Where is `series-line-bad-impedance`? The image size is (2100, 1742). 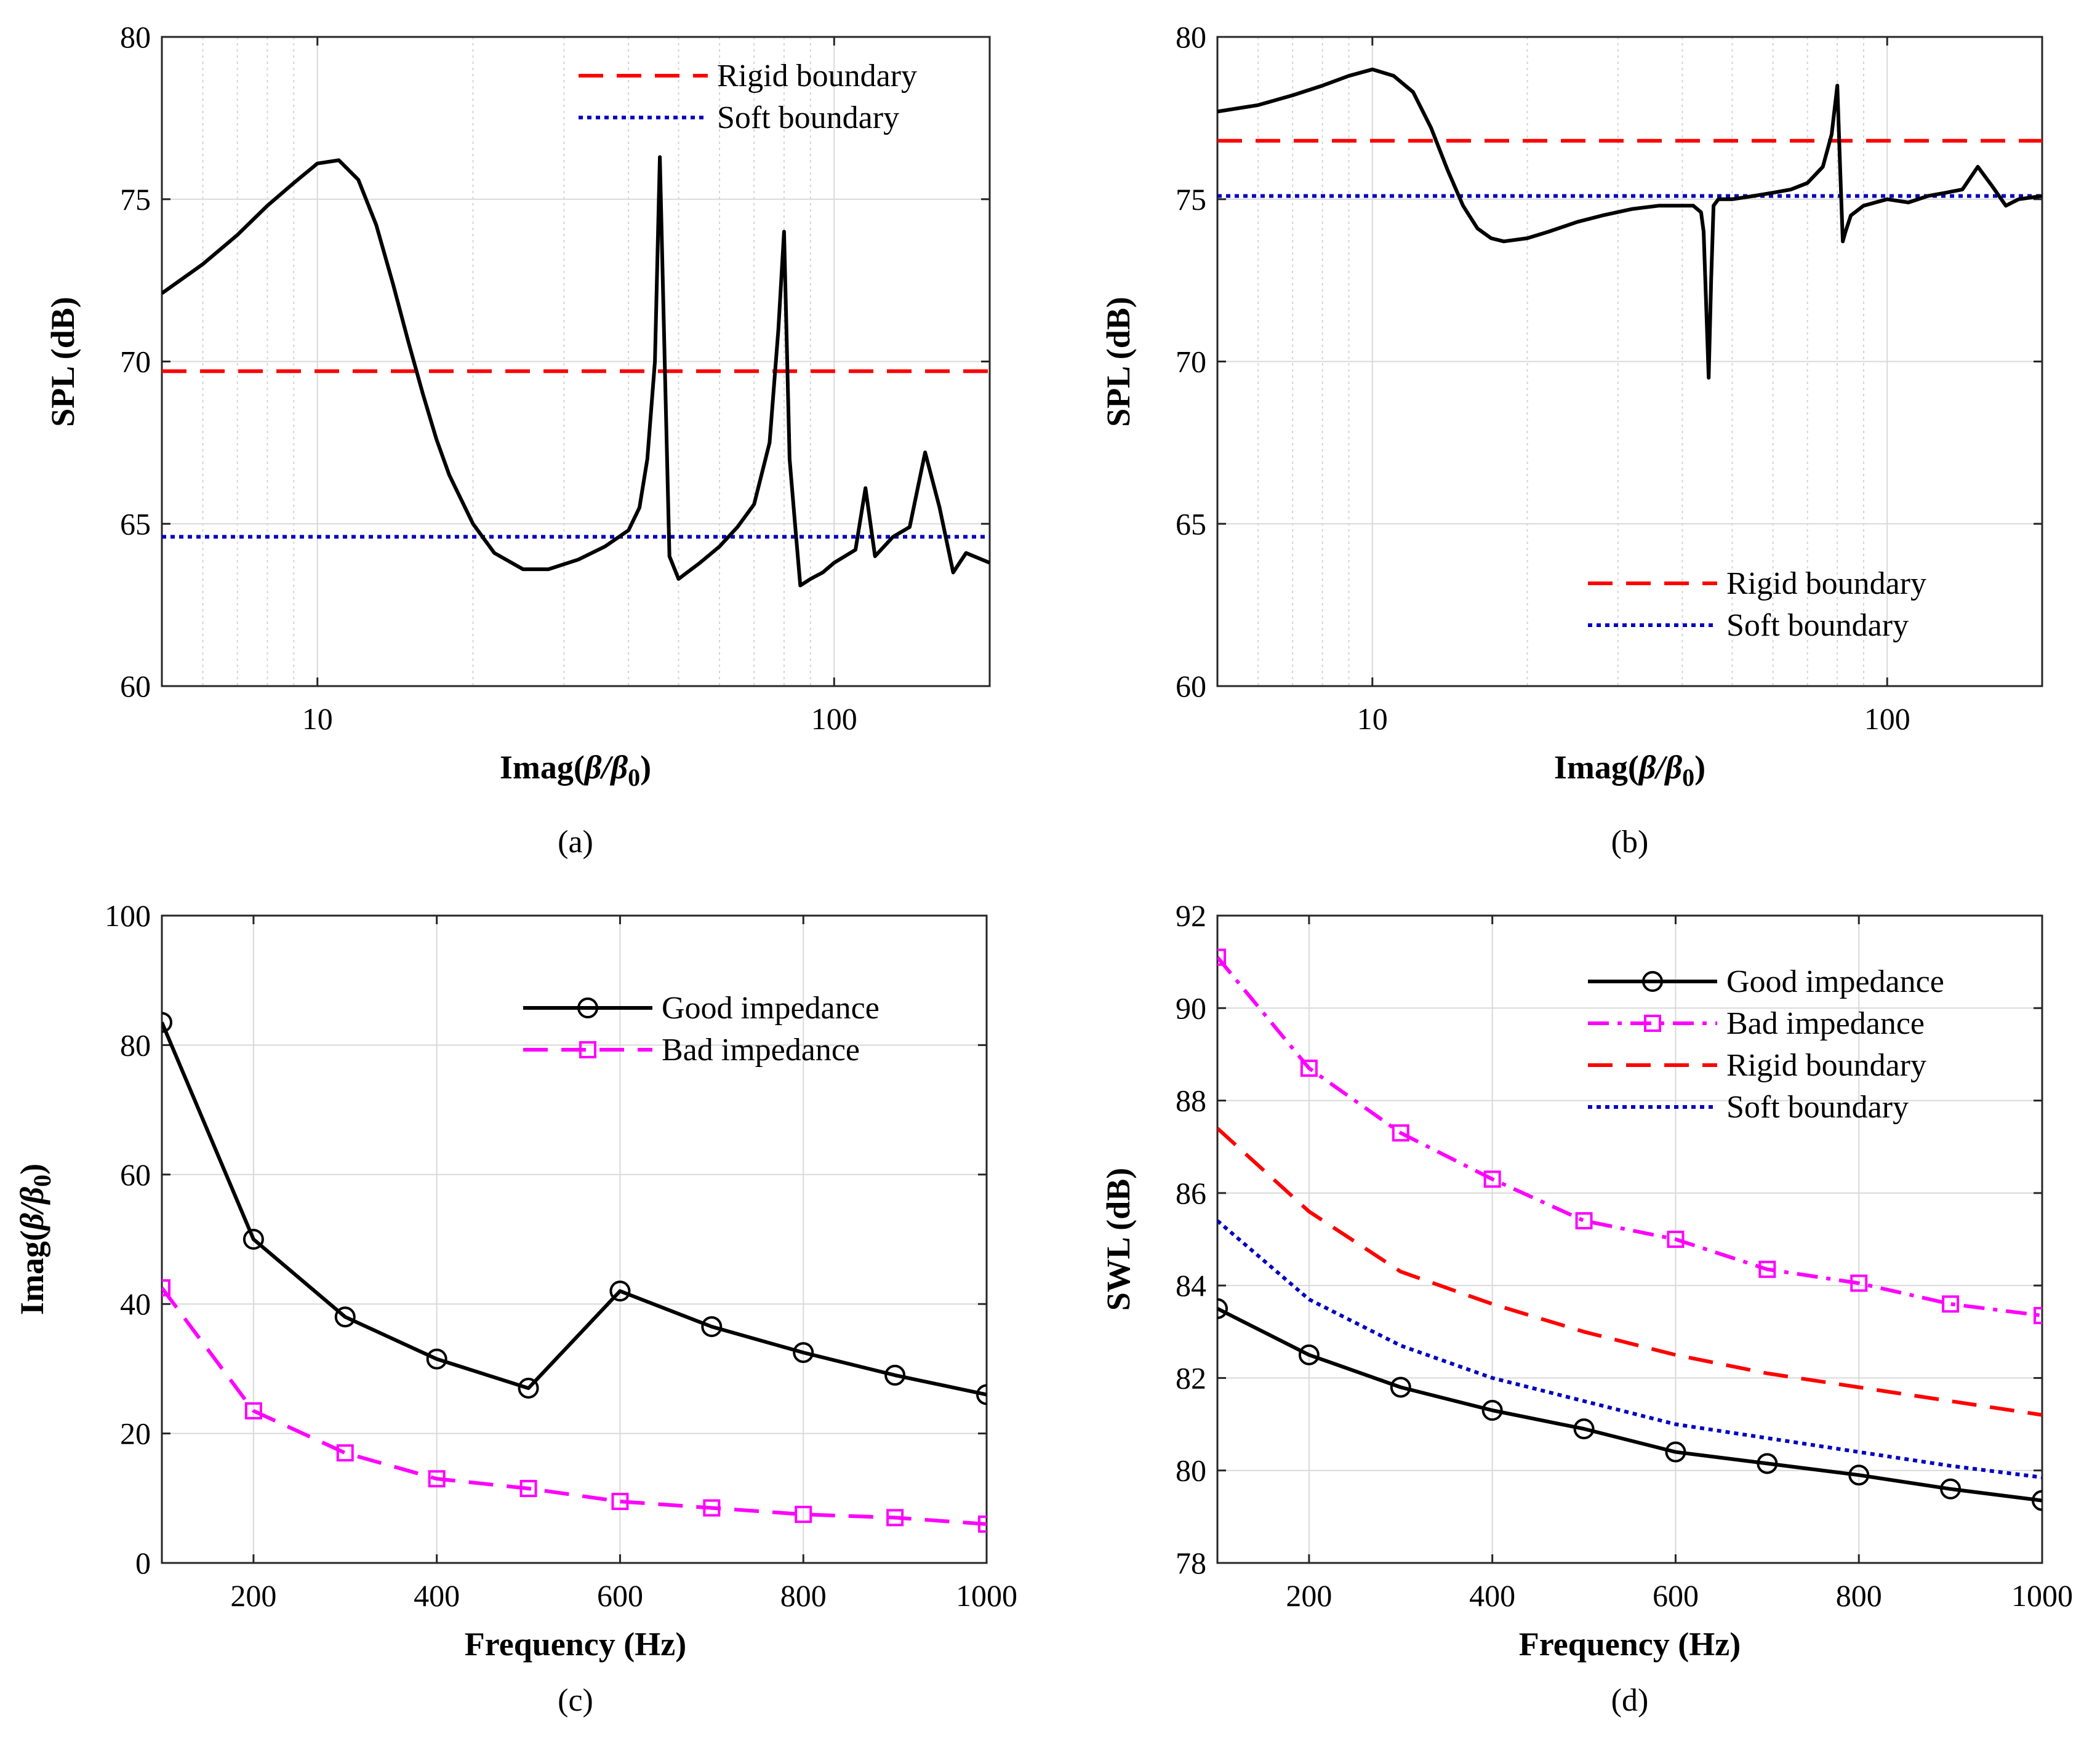 series-line-bad-impedance is located at coordinates (574, 1406).